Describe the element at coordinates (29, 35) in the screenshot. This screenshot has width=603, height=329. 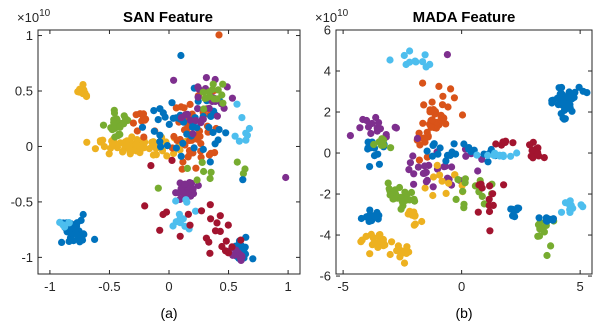
I see `y-tick-label: 1` at that location.